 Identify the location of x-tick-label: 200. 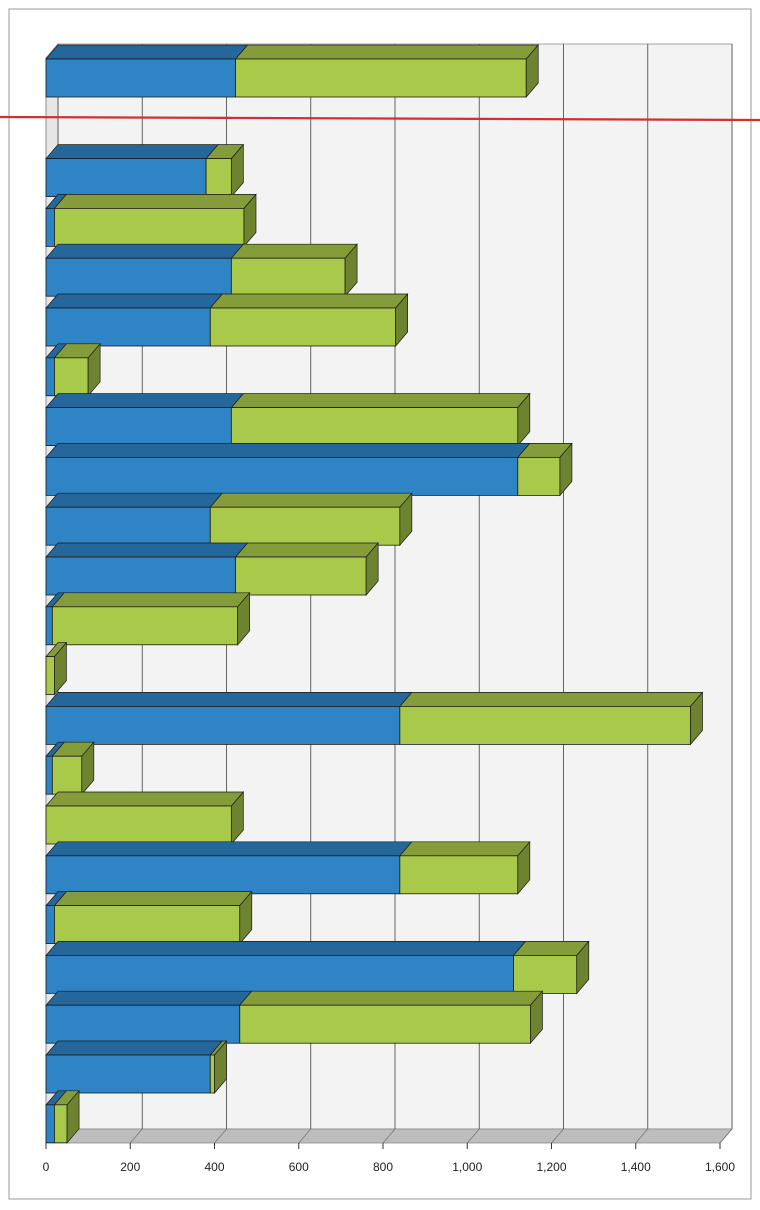
(130, 1167).